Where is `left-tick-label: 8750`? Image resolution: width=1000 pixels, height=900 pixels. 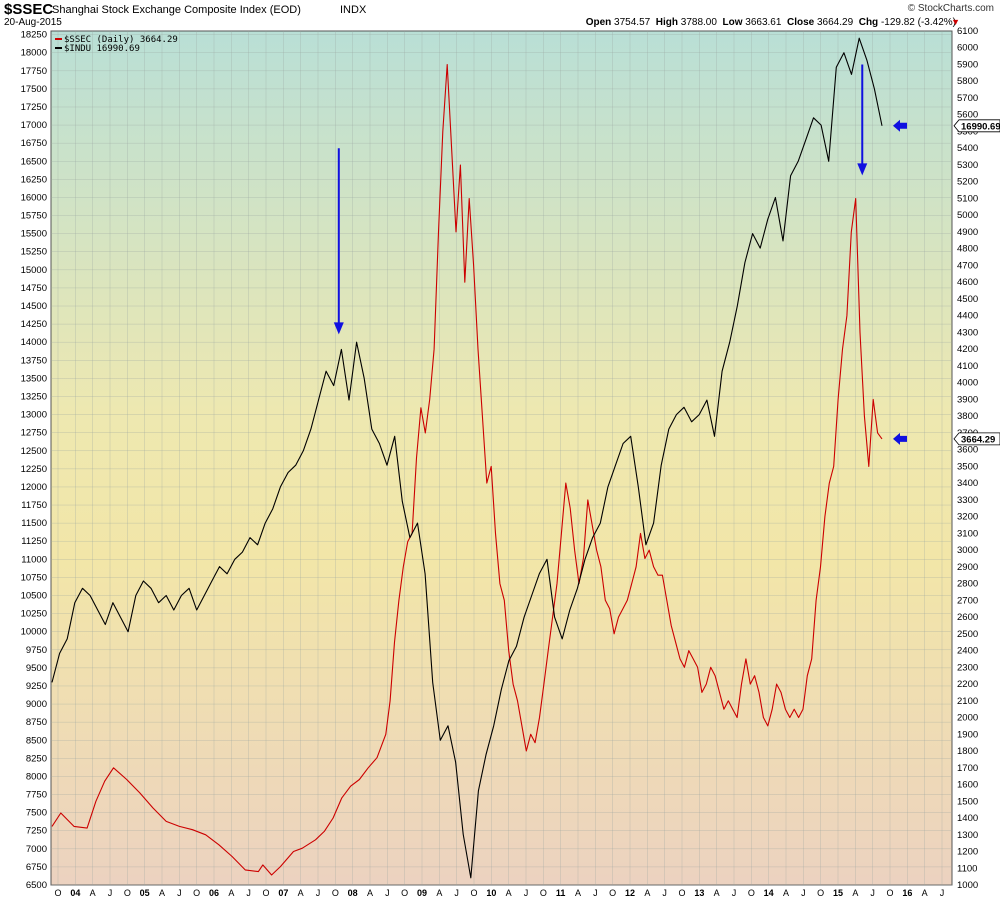 left-tick-label: 8750 is located at coordinates (36, 722).